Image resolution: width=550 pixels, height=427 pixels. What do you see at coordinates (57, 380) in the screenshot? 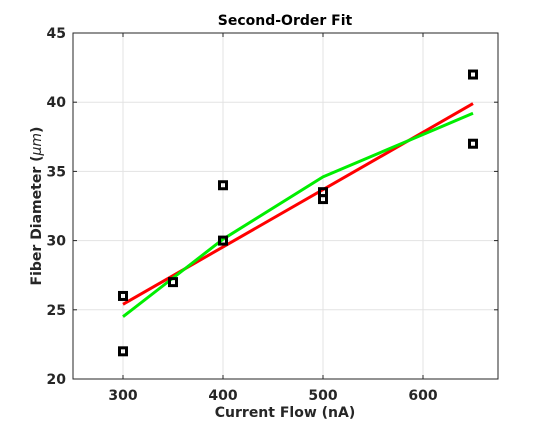
I see `y-tick-label: 20` at bounding box center [57, 380].